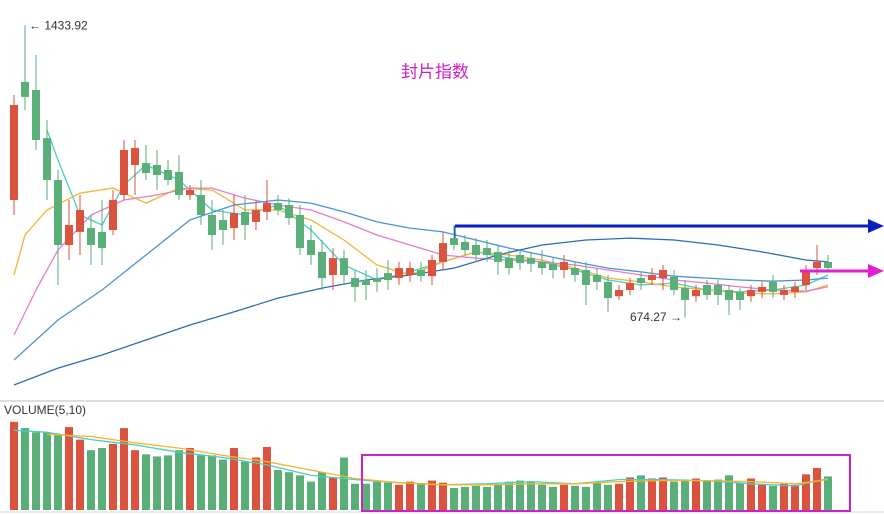  What do you see at coordinates (606, 483) in the screenshot?
I see `highlight-box` at bounding box center [606, 483].